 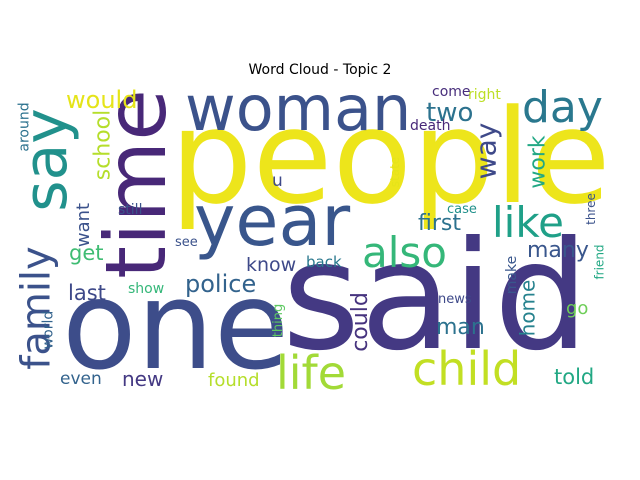 I want to click on word-show: show, so click(x=146, y=289).